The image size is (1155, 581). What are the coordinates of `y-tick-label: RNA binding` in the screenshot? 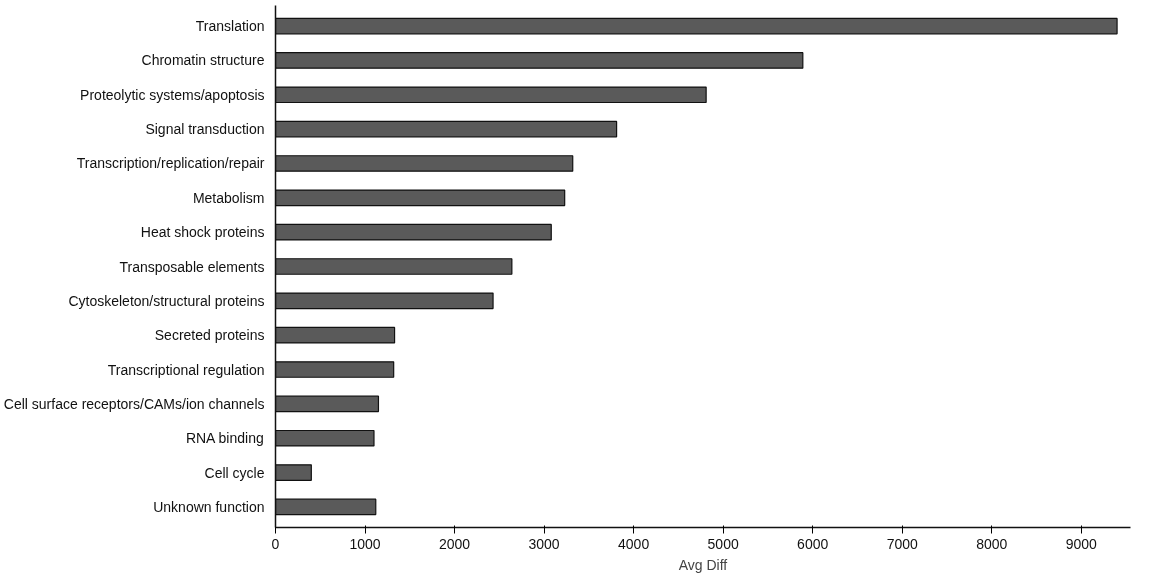 It's located at (224, 438).